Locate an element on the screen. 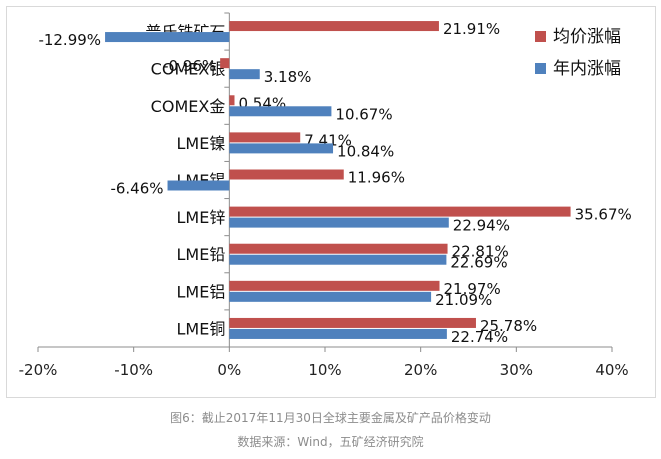  legend-label: 年内涨幅 is located at coordinates (587, 69).